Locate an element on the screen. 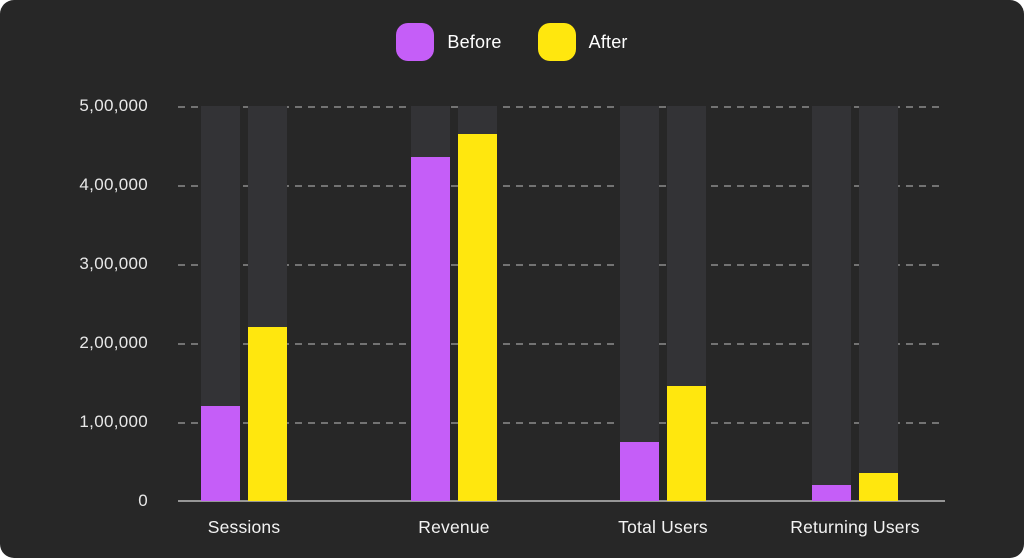 This screenshot has height=558, width=1024. legend-item-before: Before is located at coordinates (448, 42).